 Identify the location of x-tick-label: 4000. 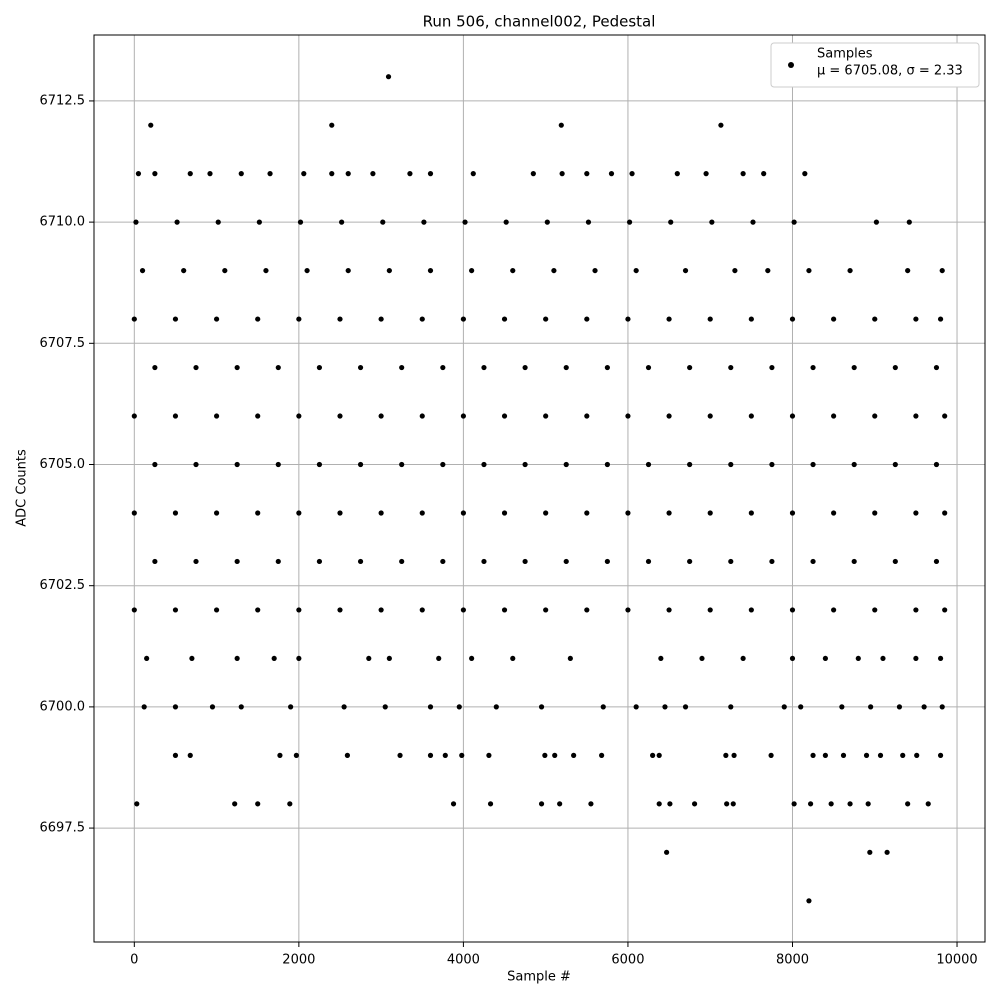
(463, 960).